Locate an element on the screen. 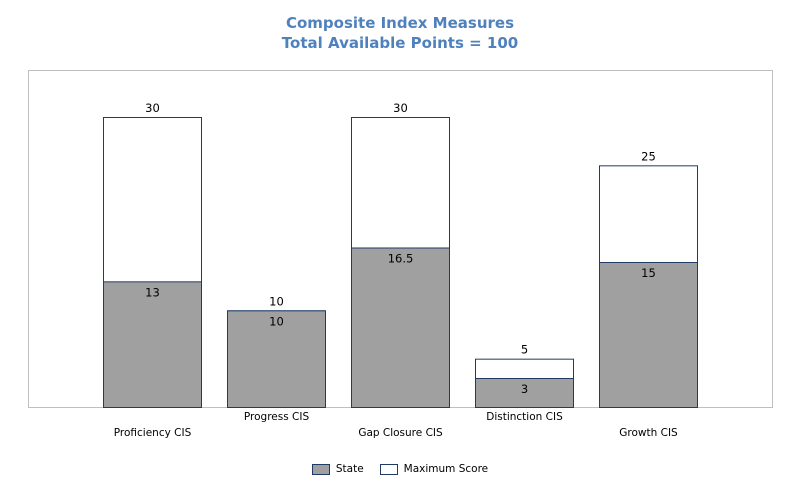 The image size is (800, 500). x-tick-label: Growth CIS is located at coordinates (648, 433).